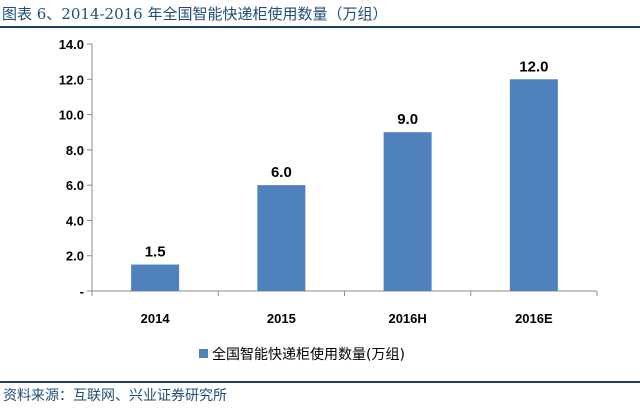 This screenshot has width=640, height=410. I want to click on y-tick-label: 2.0, so click(75, 256).